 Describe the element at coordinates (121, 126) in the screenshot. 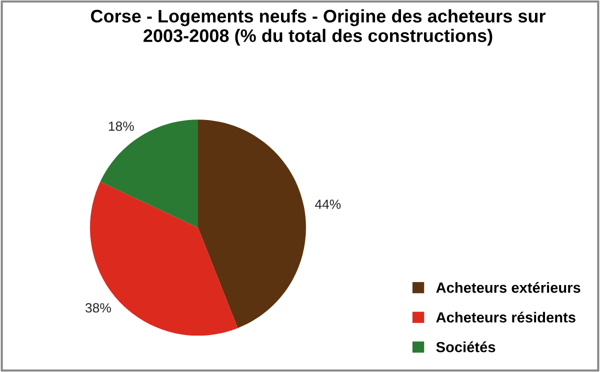

I see `data-label: 18%` at that location.